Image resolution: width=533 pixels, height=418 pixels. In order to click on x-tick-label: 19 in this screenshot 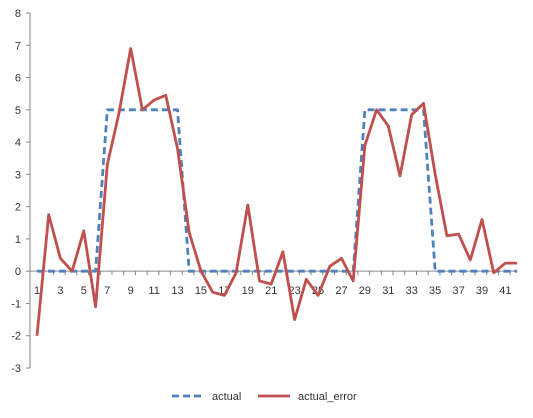, I will do `click(248, 291)`.